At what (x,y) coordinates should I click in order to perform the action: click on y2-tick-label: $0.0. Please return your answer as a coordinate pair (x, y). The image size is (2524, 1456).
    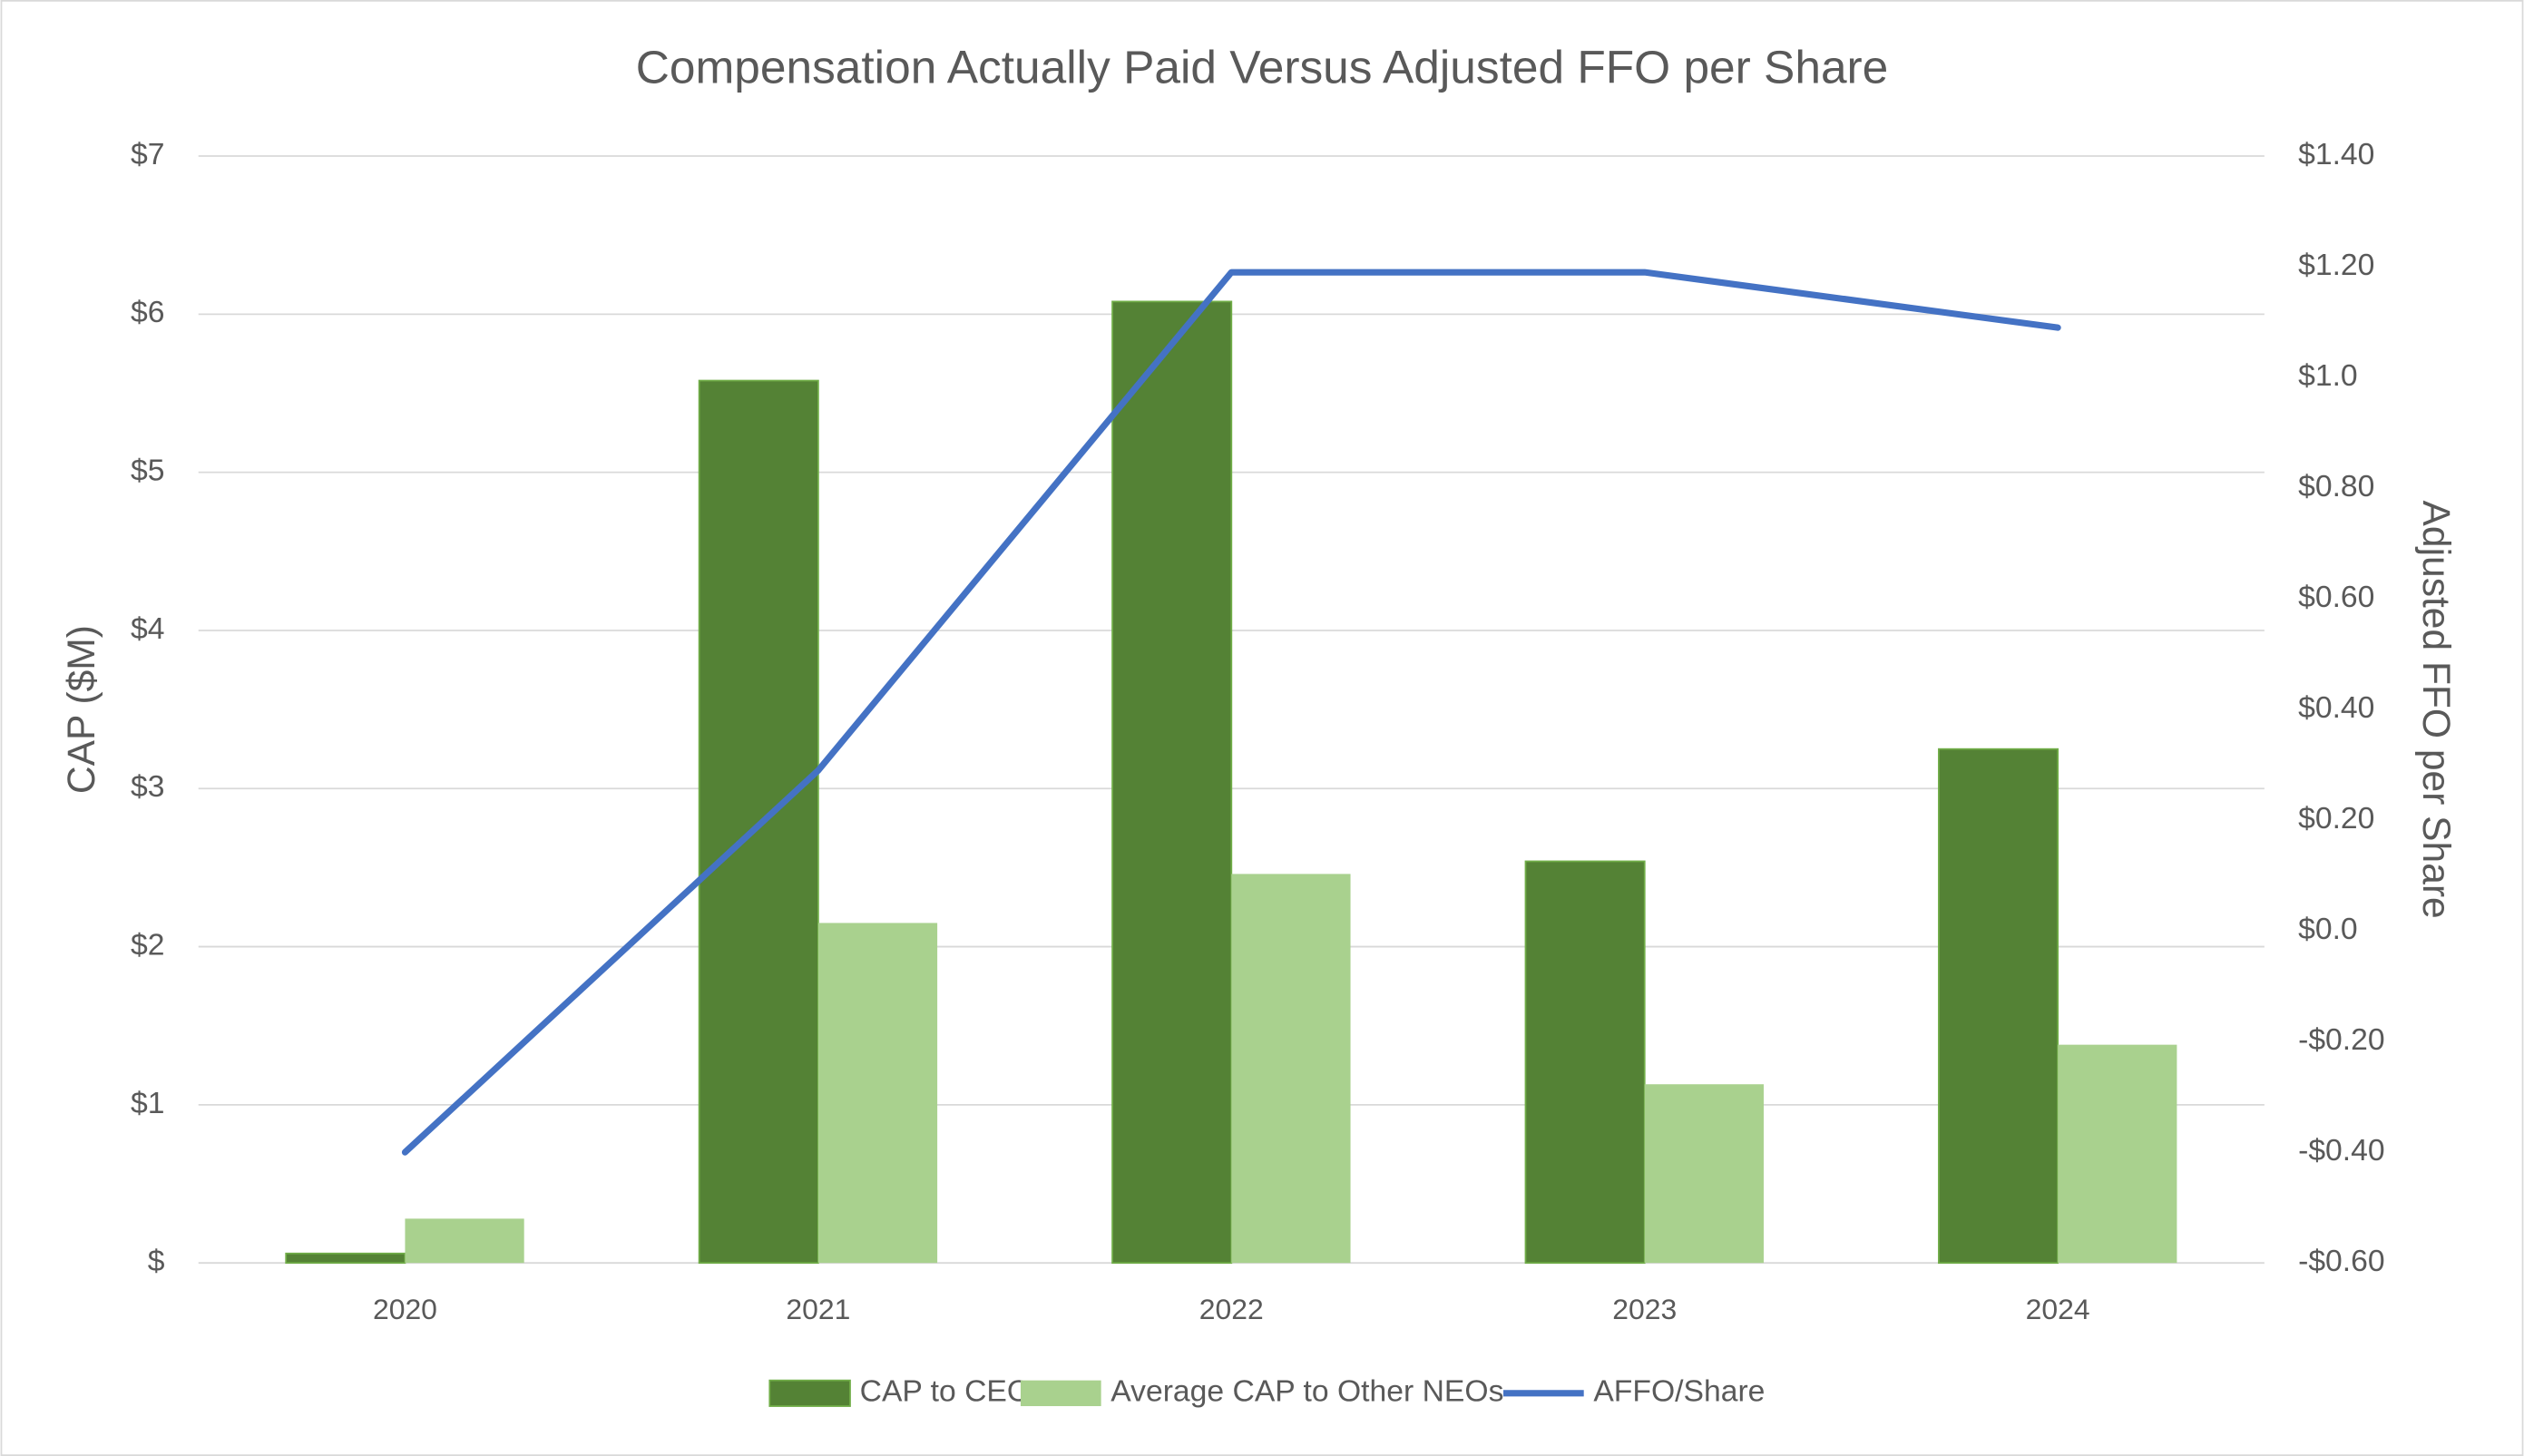
    Looking at the image, I should click on (2328, 930).